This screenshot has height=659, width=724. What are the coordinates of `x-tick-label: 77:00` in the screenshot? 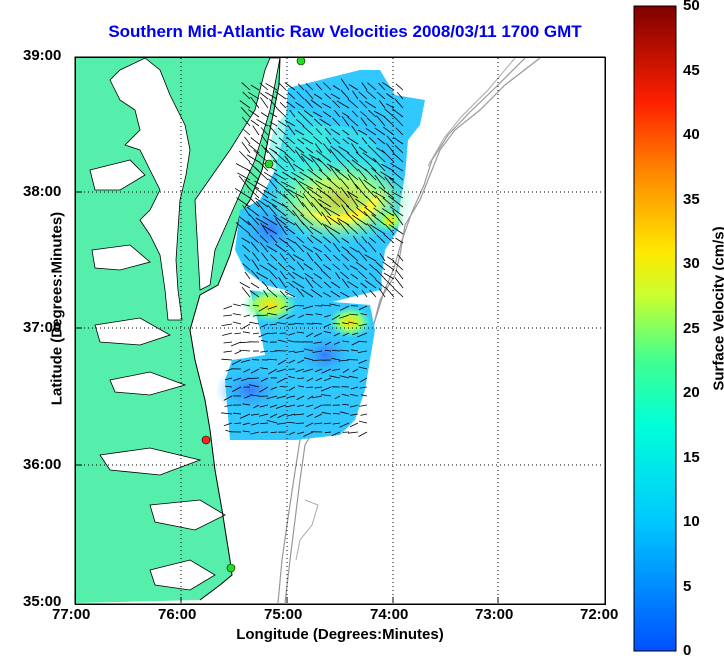 It's located at (71, 614).